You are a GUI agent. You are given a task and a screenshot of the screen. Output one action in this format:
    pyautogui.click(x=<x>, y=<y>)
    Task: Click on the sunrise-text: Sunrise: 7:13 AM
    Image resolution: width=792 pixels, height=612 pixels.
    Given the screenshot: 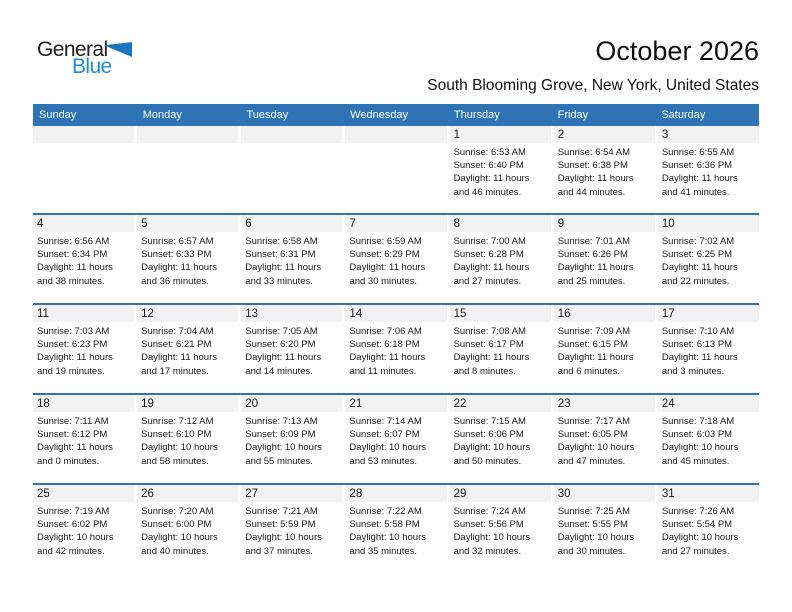 What is the action you would take?
    pyautogui.click(x=281, y=421)
    